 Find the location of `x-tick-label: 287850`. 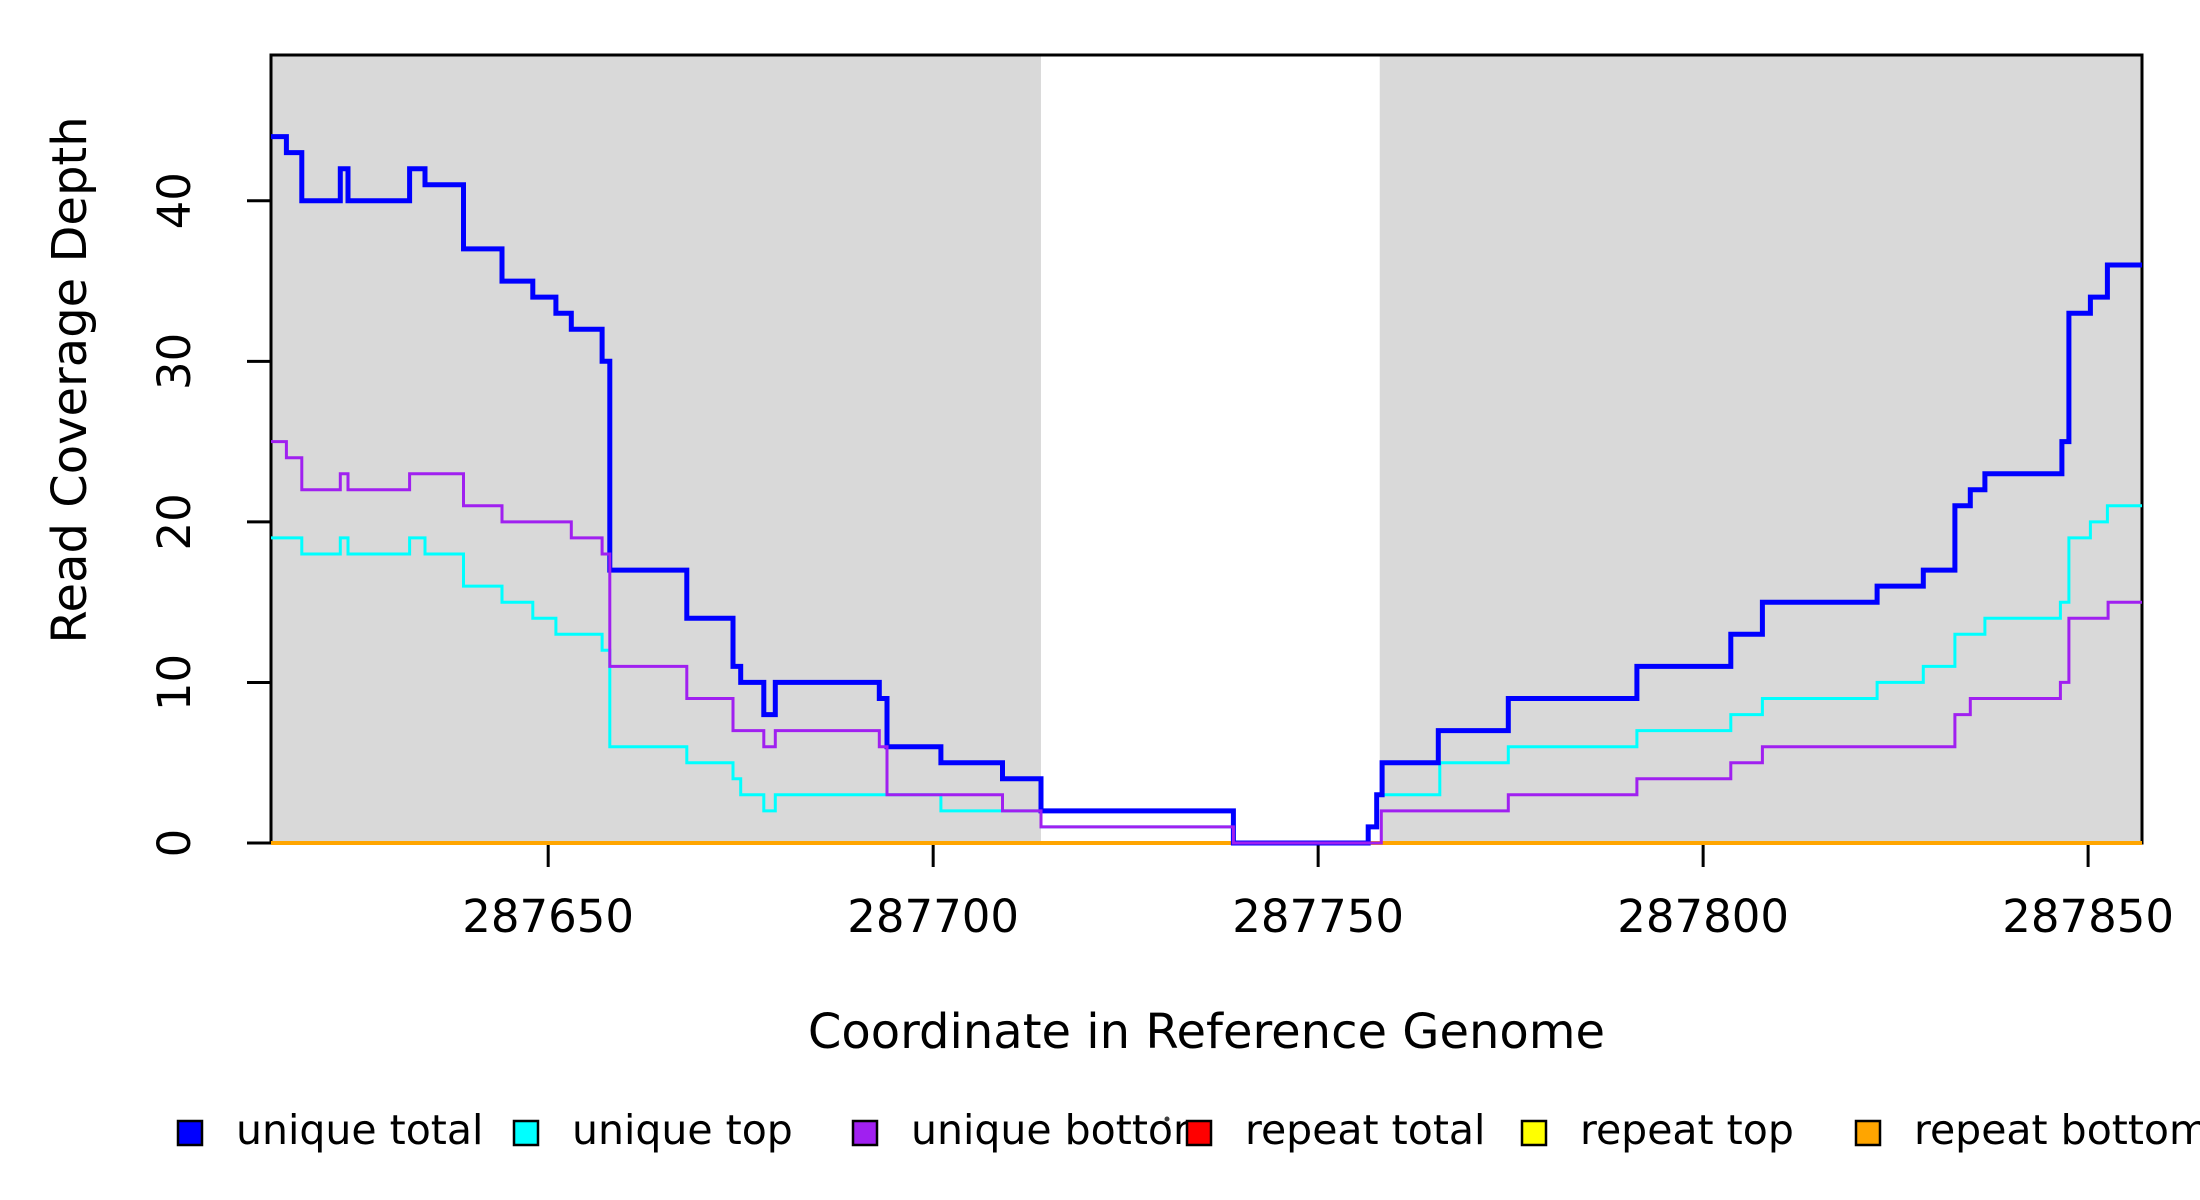

x-tick-label: 287850 is located at coordinates (2088, 916).